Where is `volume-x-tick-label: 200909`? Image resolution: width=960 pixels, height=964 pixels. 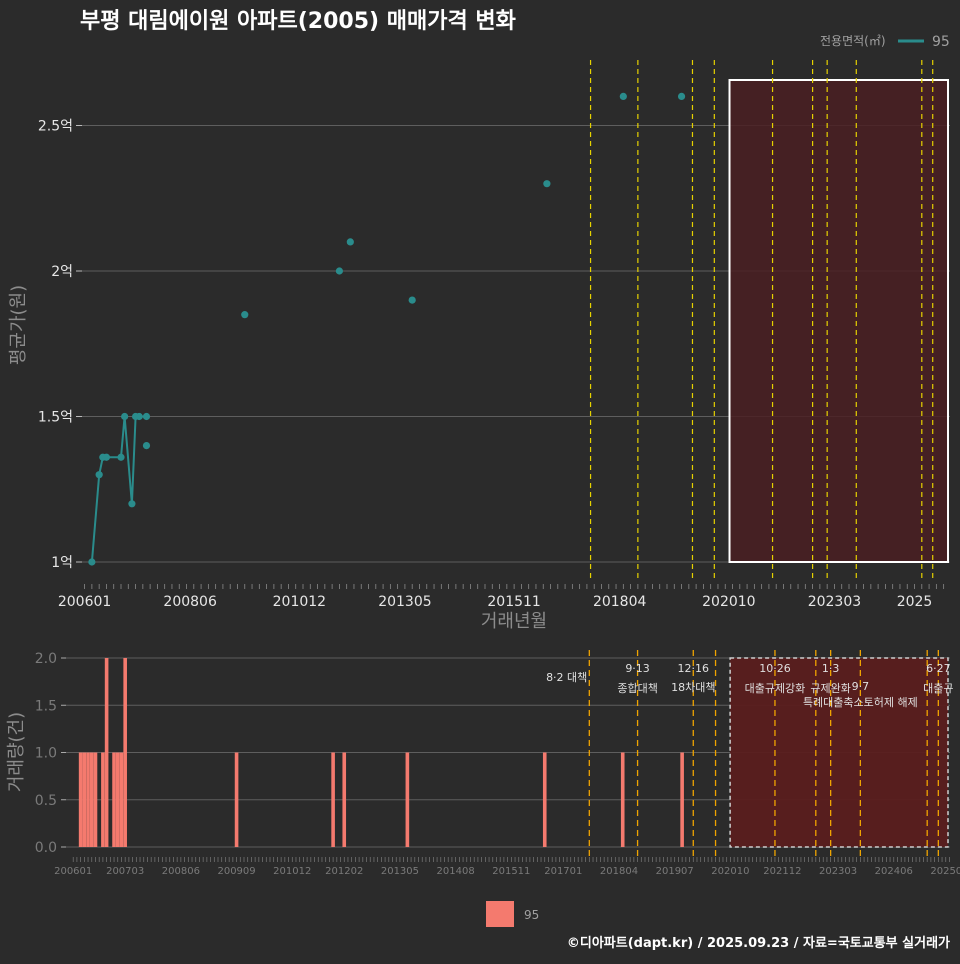 volume-x-tick-label: 200909 is located at coordinates (236, 871).